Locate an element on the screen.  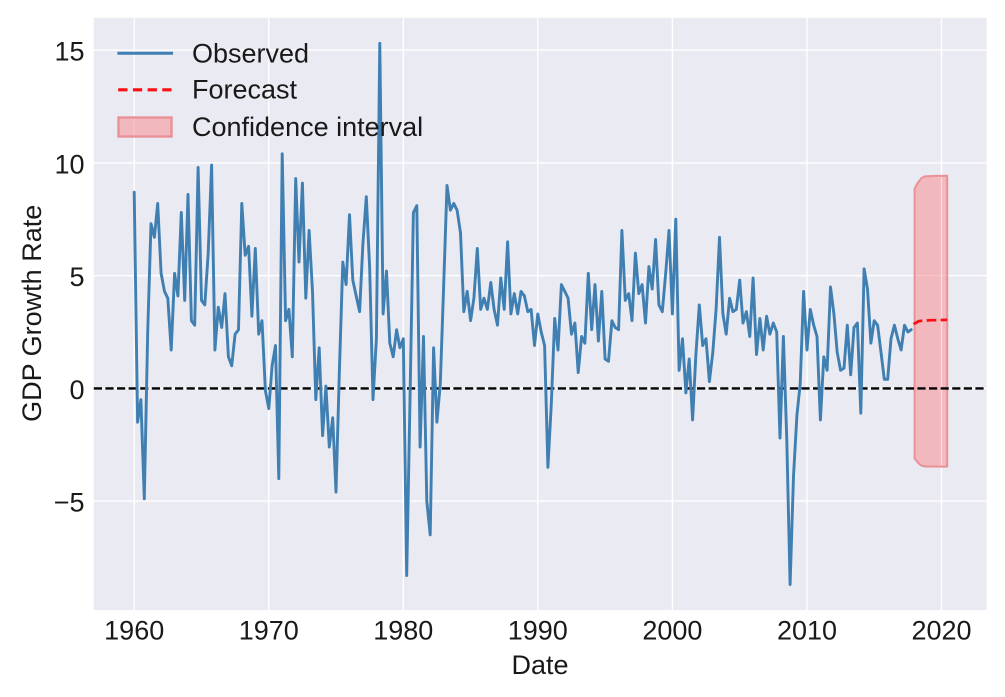
svg-text: Forecast is located at coordinates (245, 90).